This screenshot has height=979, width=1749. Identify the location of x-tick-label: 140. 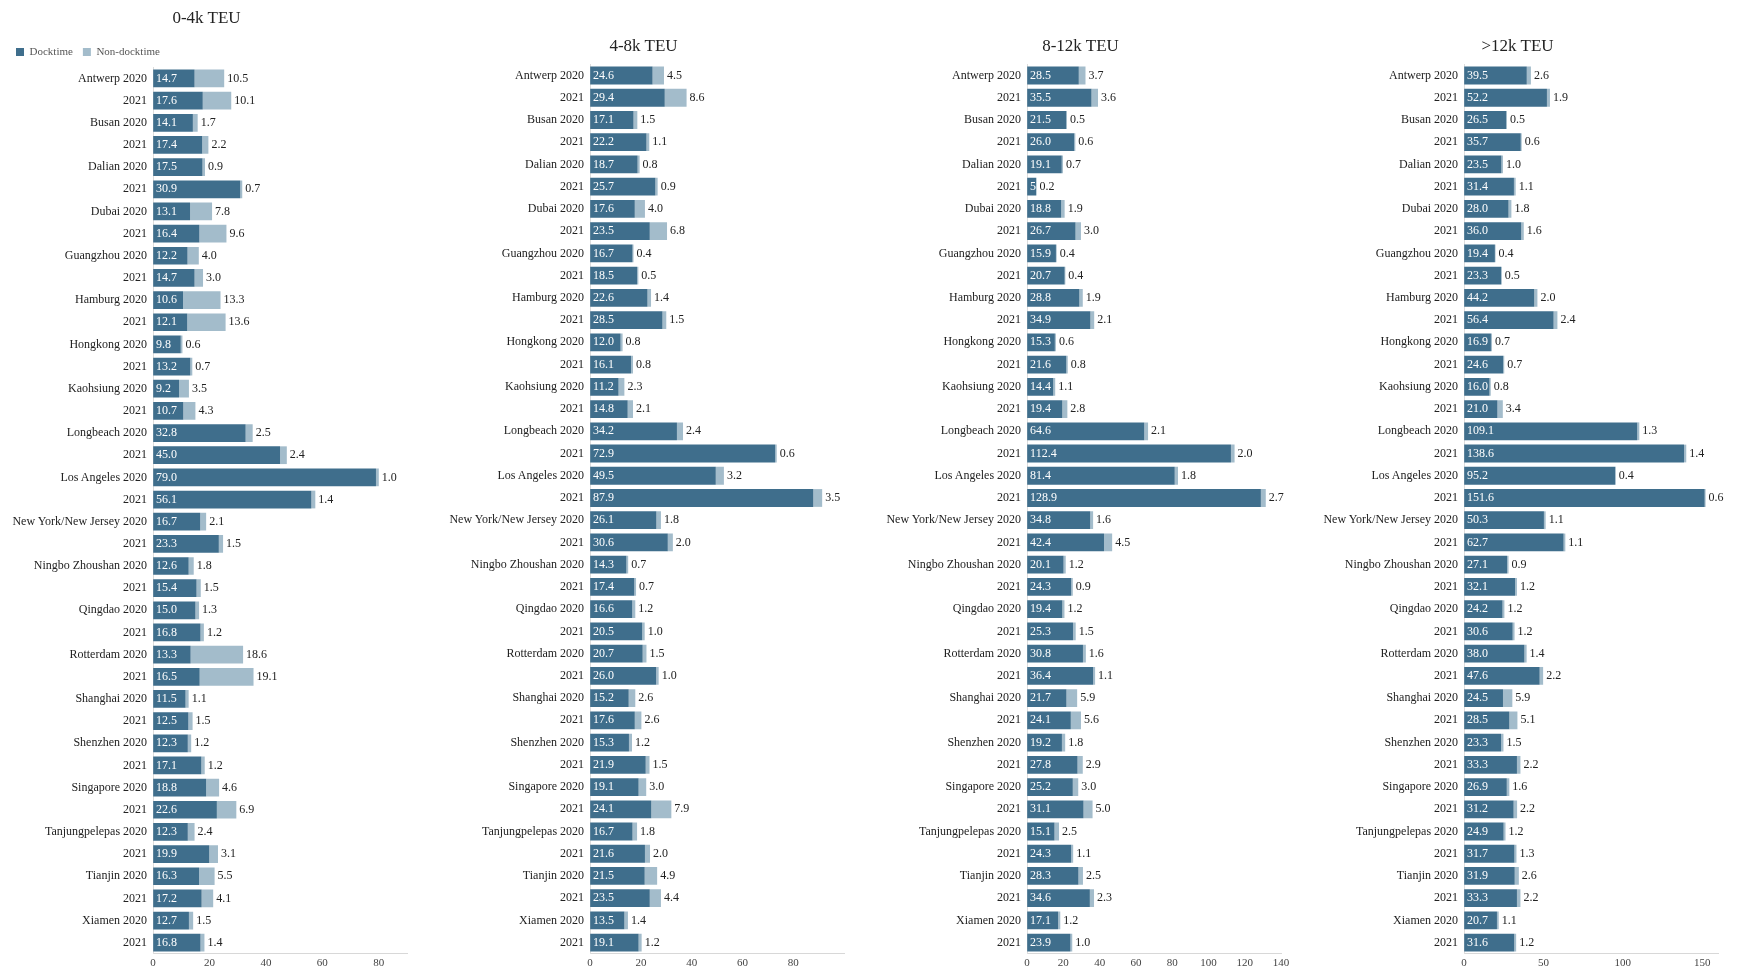
(1281, 962).